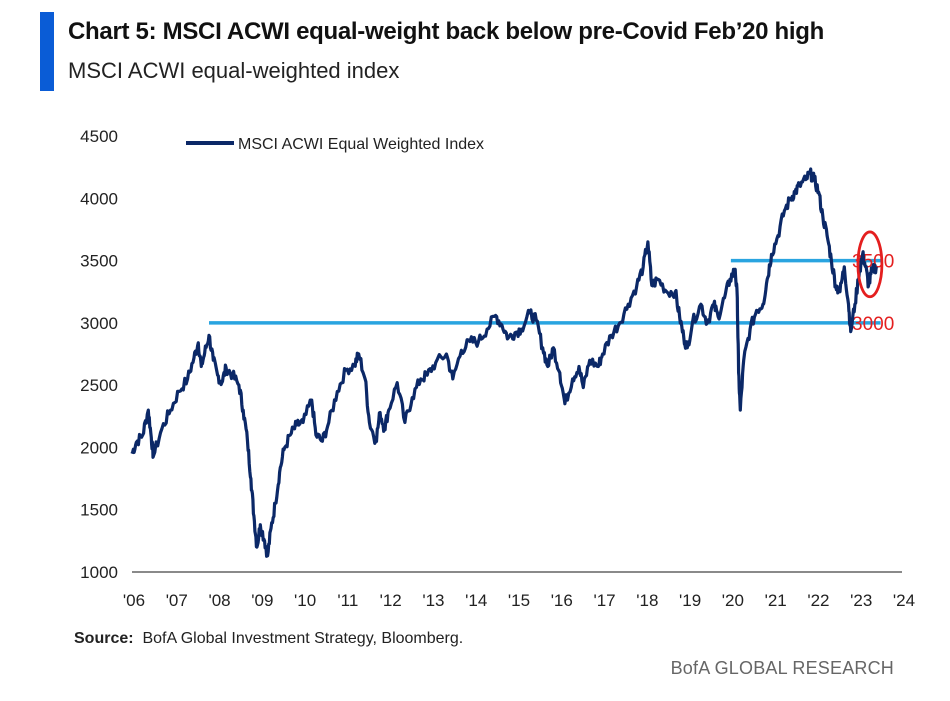 The image size is (950, 701). I want to click on x-tick-label: '24, so click(904, 600).